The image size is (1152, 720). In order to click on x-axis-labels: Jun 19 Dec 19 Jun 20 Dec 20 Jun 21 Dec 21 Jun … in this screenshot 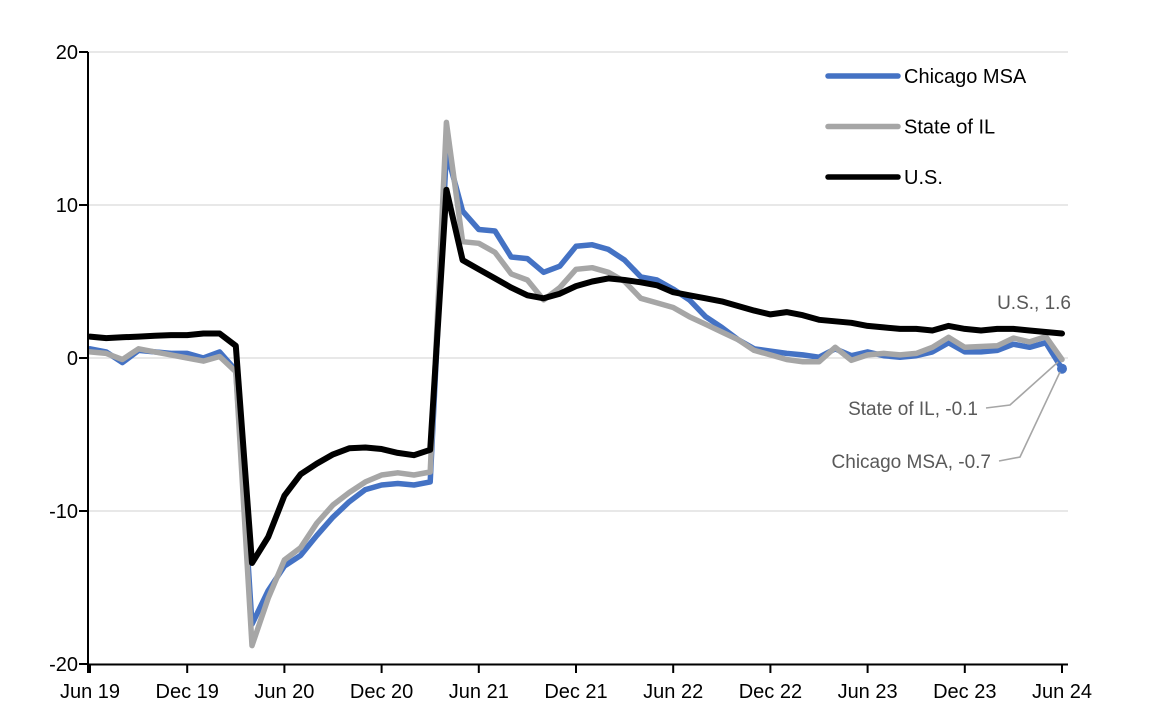, I will do `click(576, 692)`.